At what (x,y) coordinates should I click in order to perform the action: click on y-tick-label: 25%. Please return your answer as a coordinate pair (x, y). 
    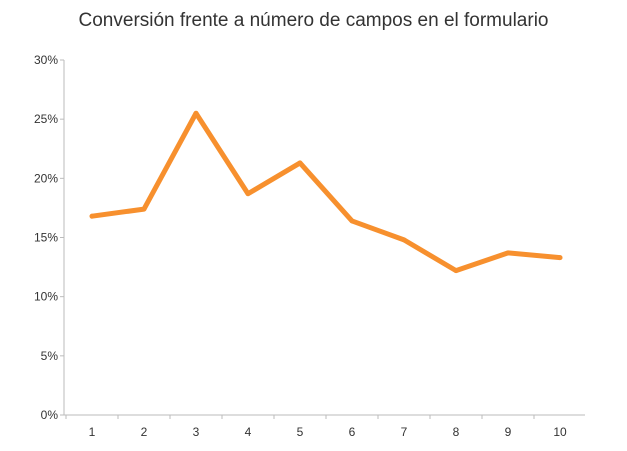
    Looking at the image, I should click on (46, 119).